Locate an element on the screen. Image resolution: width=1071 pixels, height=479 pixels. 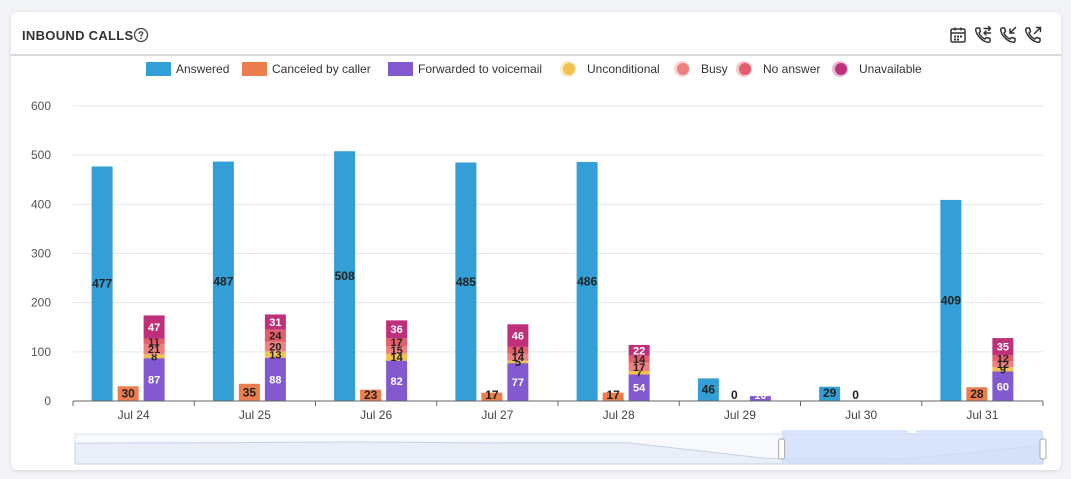
x-tick-label: Jul 28 is located at coordinates (619, 415).